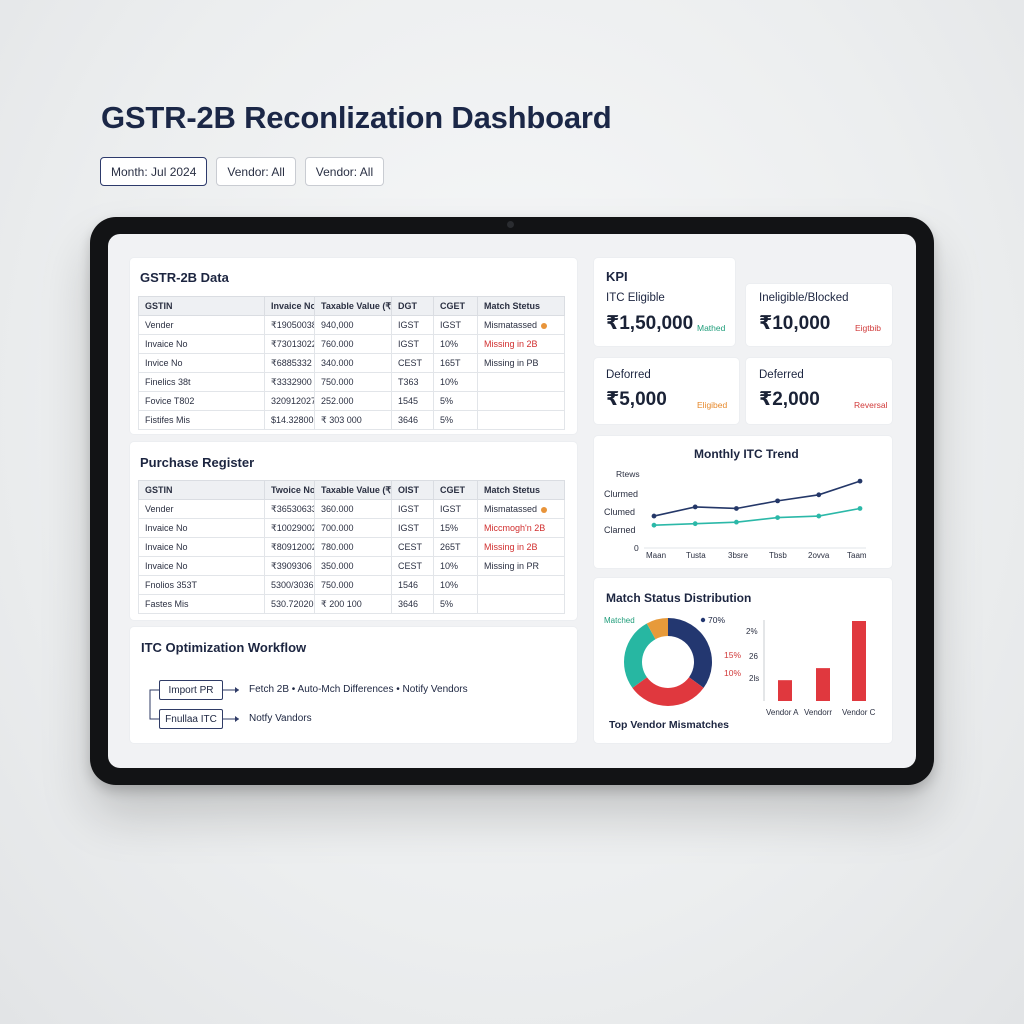 The width and height of the screenshot is (1024, 1024). I want to click on purchase-register-title: Purchase Register, so click(197, 462).